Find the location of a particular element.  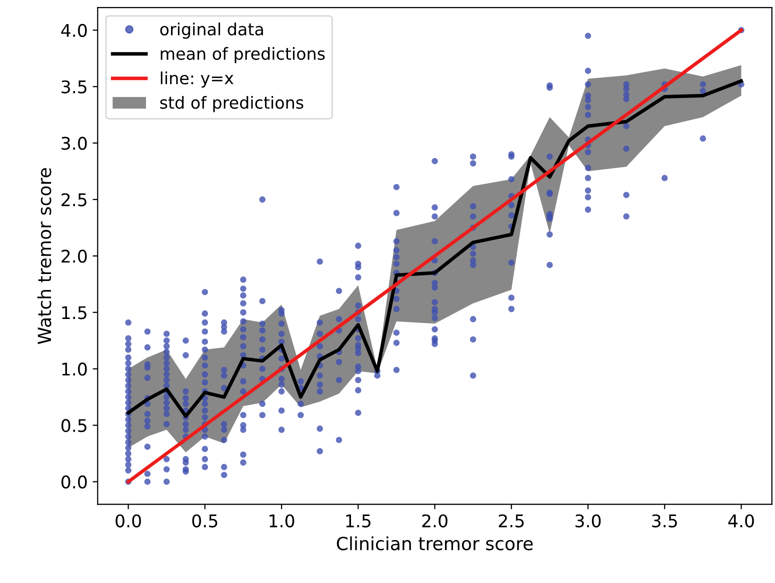

y-tick-label: 2.0 is located at coordinates (74, 256).